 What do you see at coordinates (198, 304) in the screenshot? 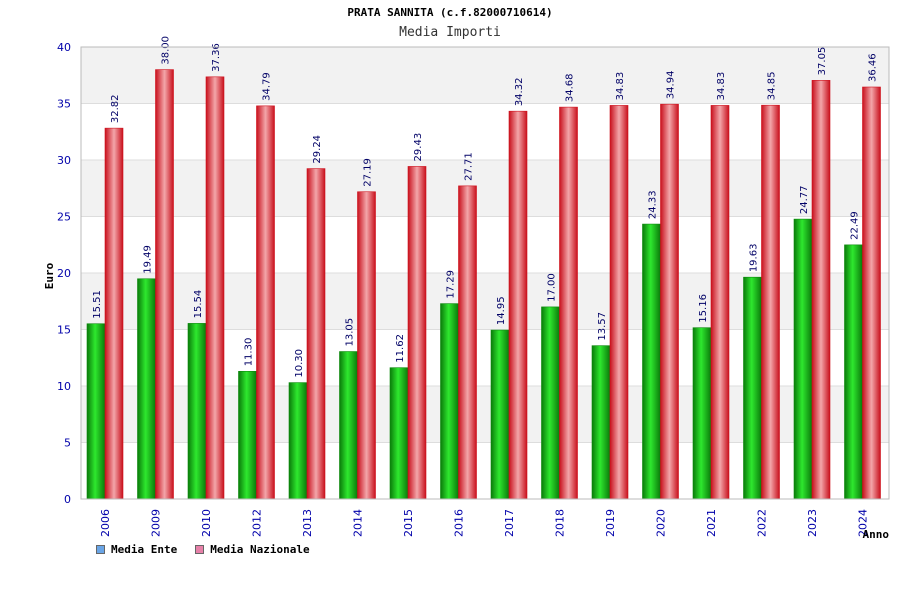
I see `bar-data-label: 15.54` at bounding box center [198, 304].